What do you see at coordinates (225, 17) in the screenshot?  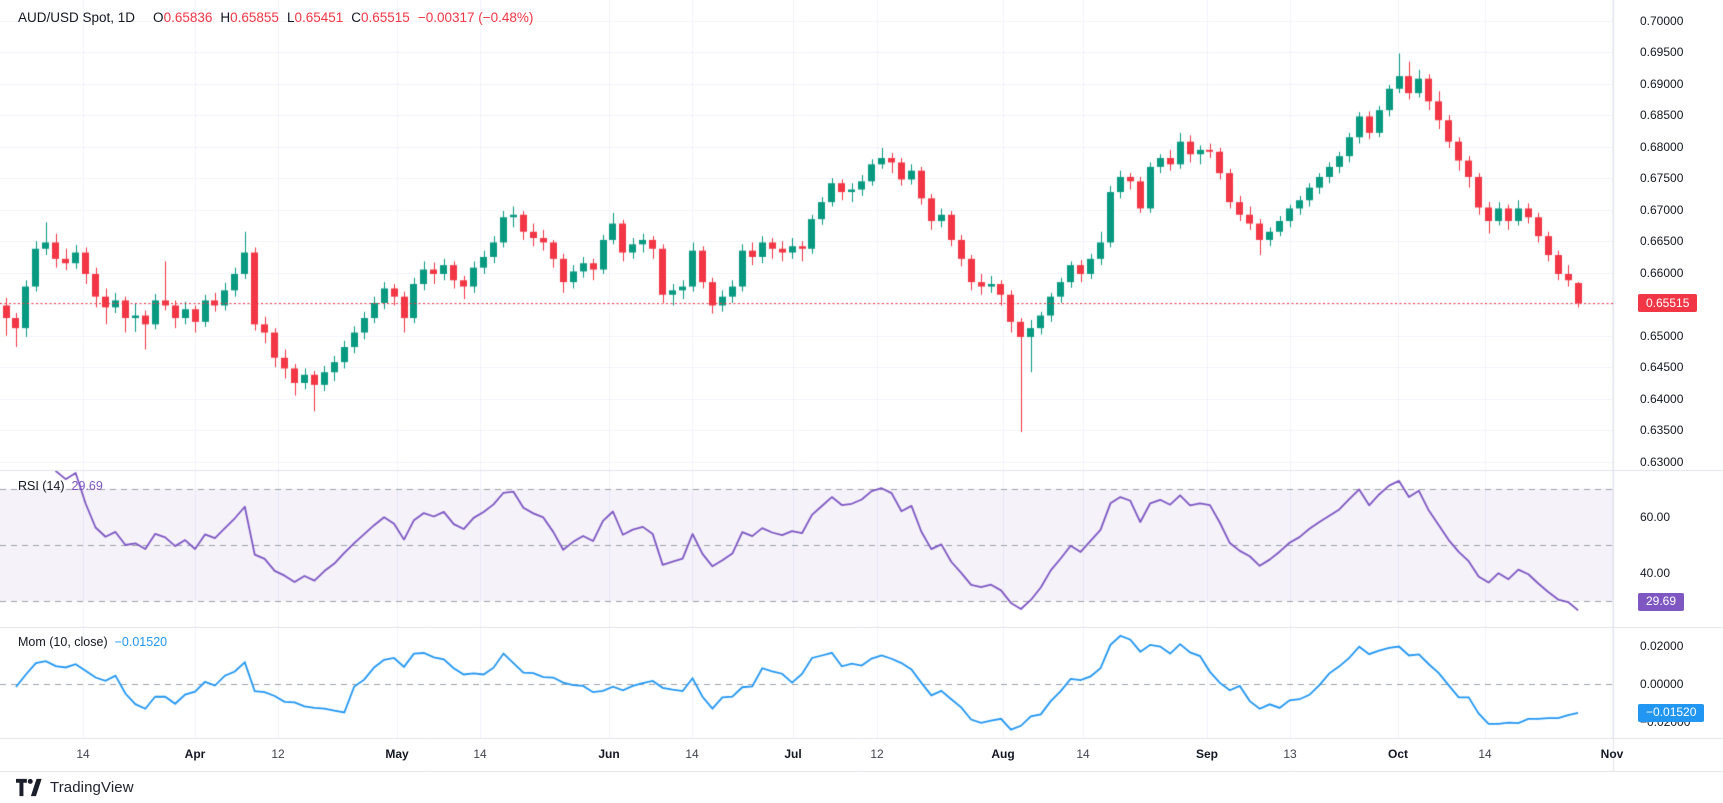 I see `high-label: H` at bounding box center [225, 17].